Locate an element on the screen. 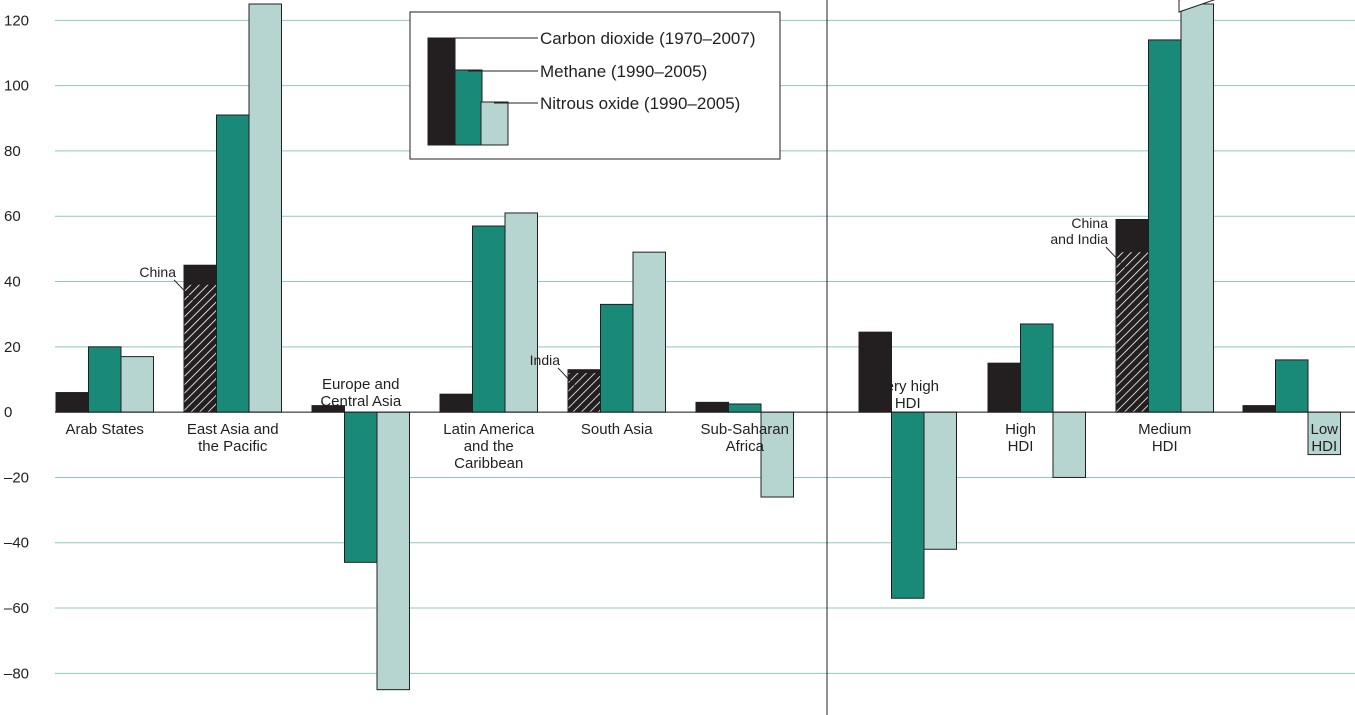 The height and width of the screenshot is (715, 1355). y-tick-label: 40 is located at coordinates (12, 282).